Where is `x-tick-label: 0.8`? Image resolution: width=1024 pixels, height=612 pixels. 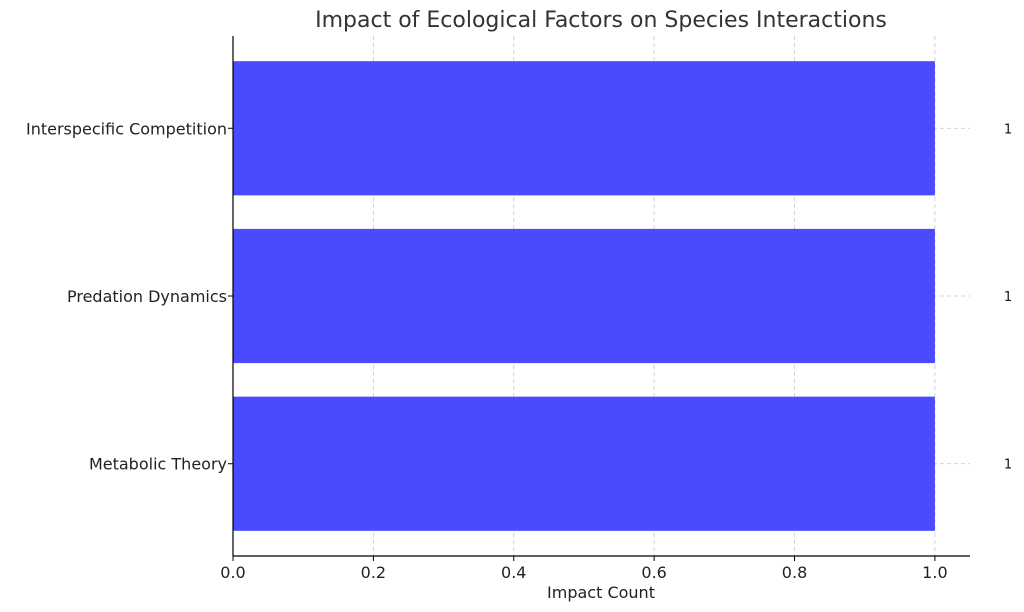 x-tick-label: 0.8 is located at coordinates (794, 572).